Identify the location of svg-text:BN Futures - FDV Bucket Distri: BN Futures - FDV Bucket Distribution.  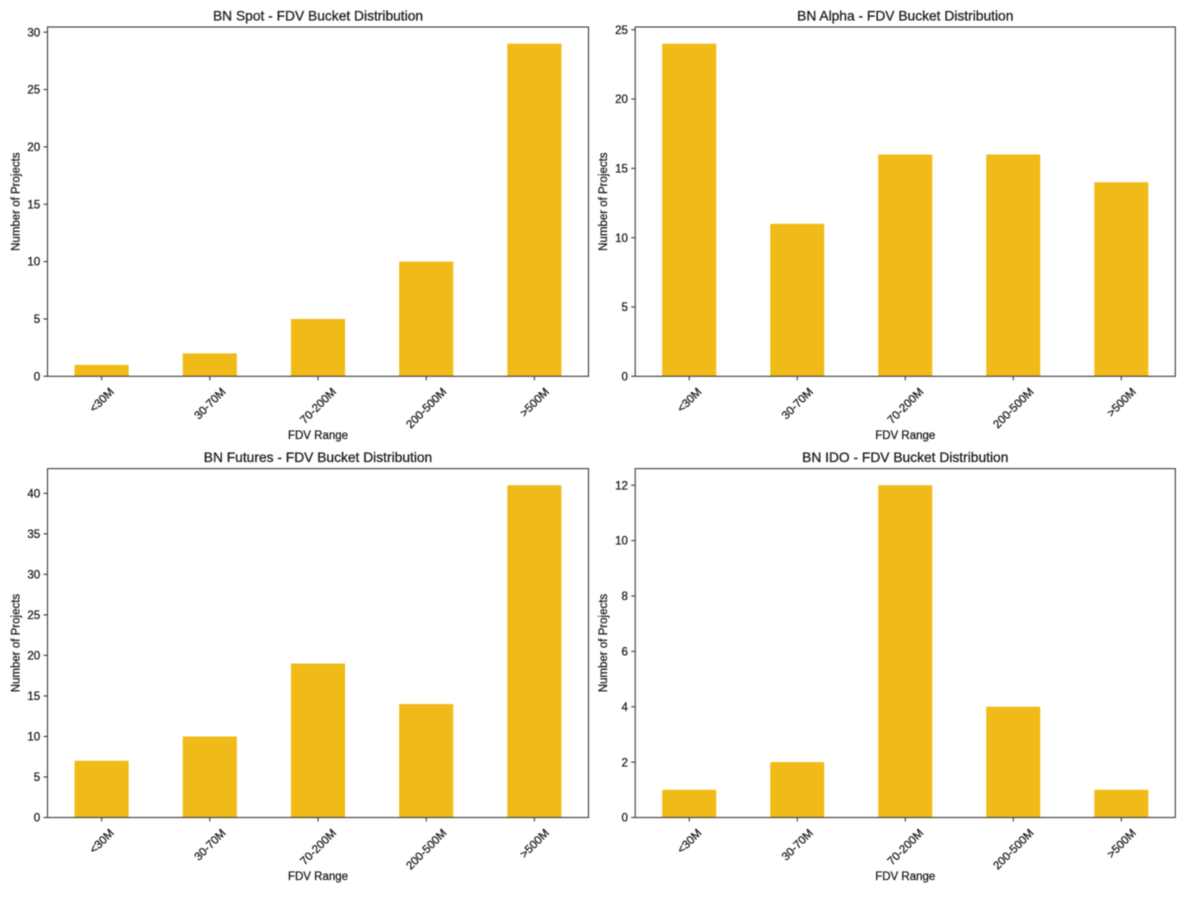
(318, 457).